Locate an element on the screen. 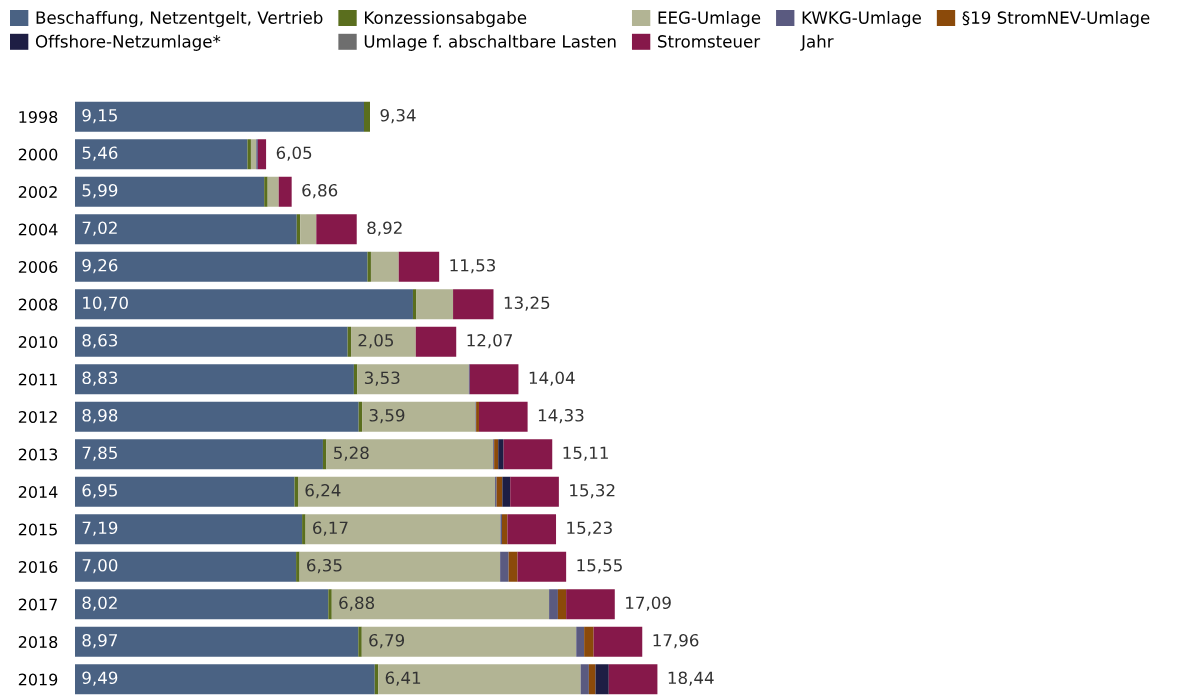  legend-label: Stromsteuer is located at coordinates (709, 41).